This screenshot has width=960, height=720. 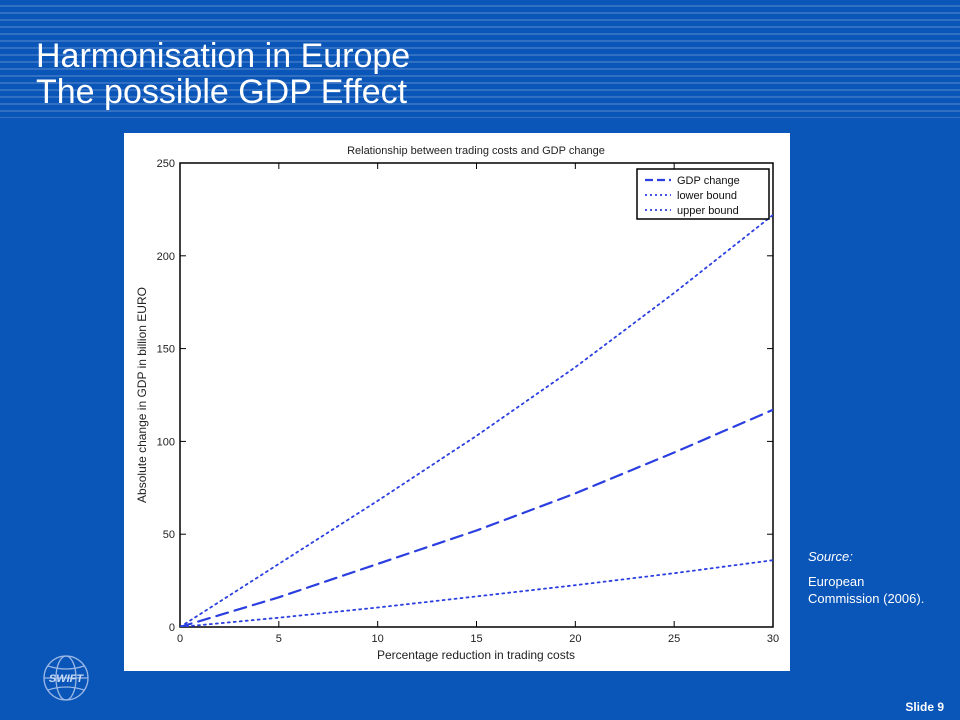 What do you see at coordinates (279, 639) in the screenshot?
I see `x-tick-label: 5` at bounding box center [279, 639].